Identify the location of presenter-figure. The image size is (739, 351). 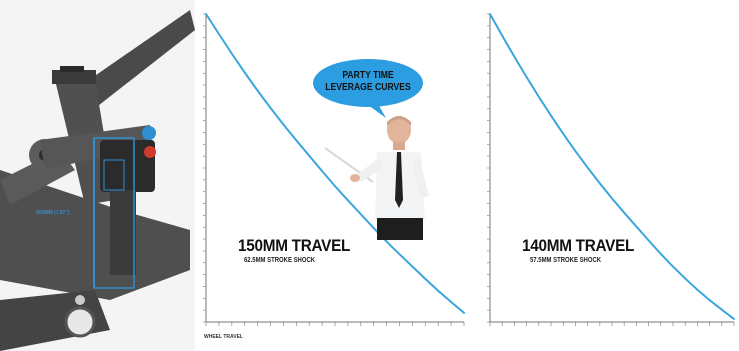
(377, 178).